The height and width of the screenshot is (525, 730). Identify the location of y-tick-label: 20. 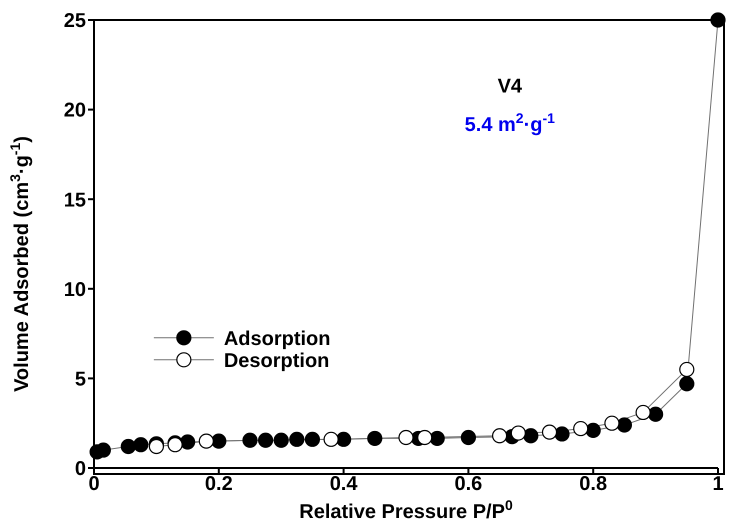
(75, 111).